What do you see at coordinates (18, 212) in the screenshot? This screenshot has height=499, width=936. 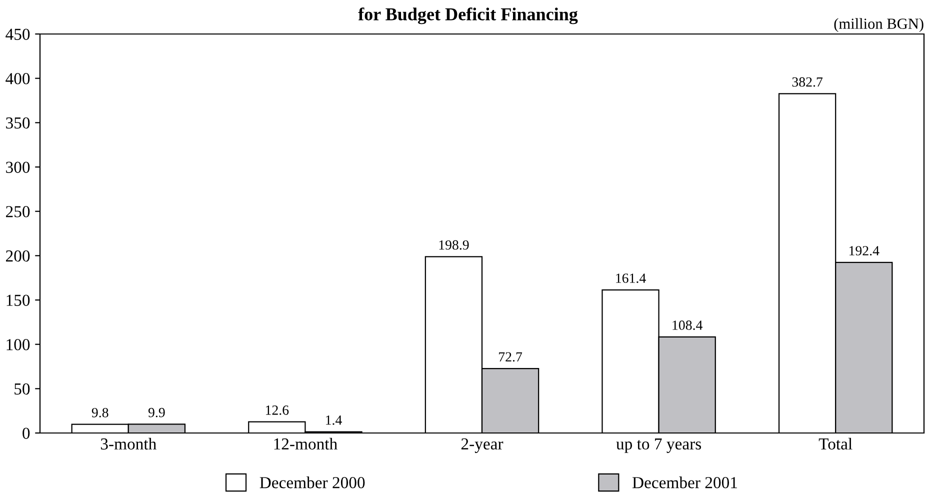 I see `y-tick-label: 250` at bounding box center [18, 212].